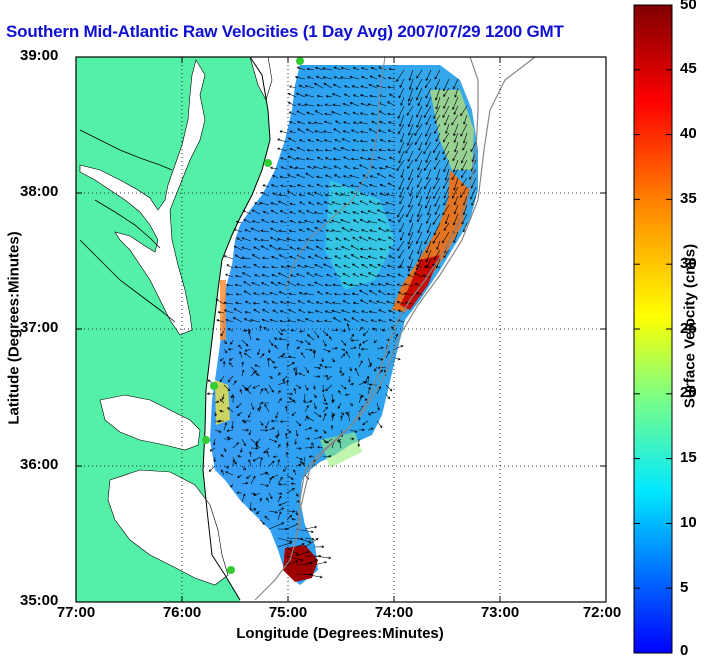  What do you see at coordinates (39, 55) in the screenshot?
I see `y-tick-label: 39:00` at bounding box center [39, 55].